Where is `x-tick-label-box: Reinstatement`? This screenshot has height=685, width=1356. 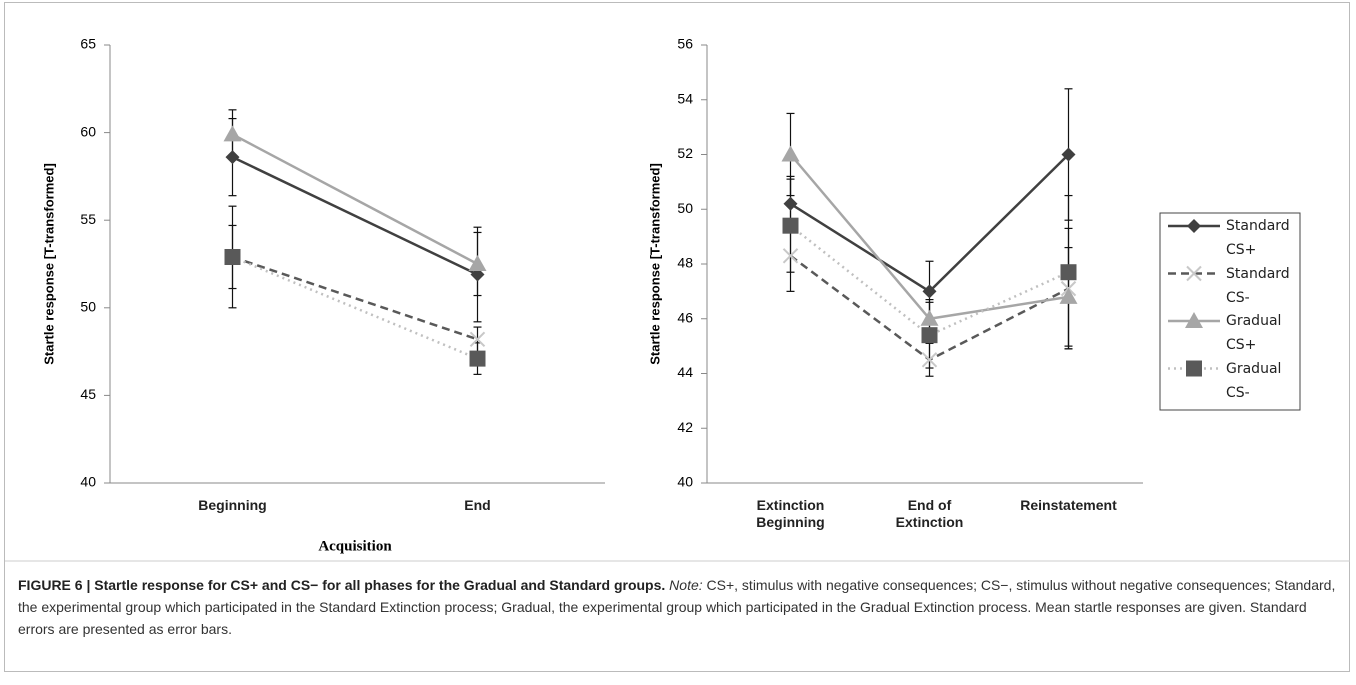
x-tick-label-box: Reinstatement is located at coordinates (1068, 505).